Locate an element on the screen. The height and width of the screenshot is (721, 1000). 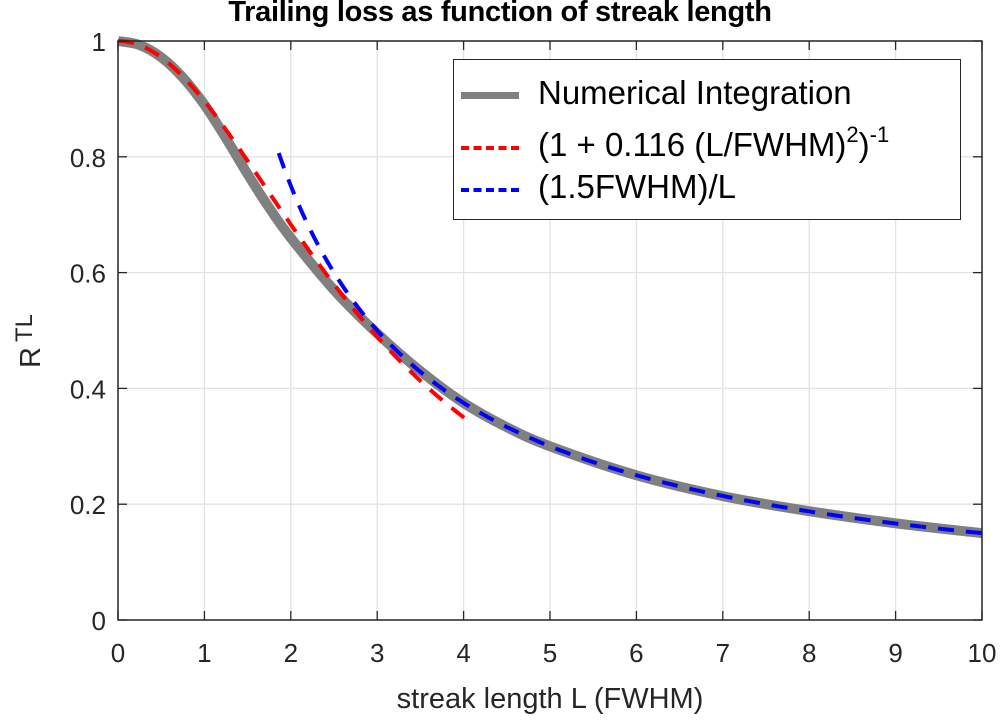
legend-label: (1 + 0.116 (L/FWHM)2)-1 is located at coordinates (714, 143).